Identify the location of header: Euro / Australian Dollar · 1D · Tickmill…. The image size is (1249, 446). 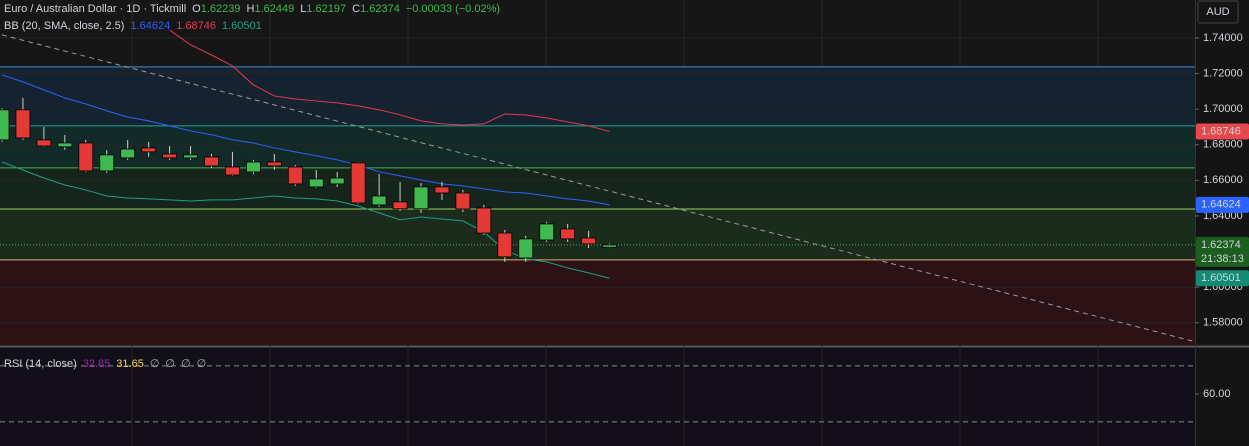
(252, 9).